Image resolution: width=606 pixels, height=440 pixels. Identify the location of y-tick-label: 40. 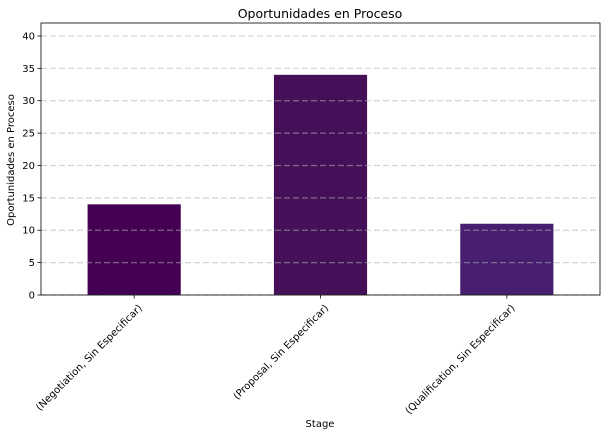
(28, 36).